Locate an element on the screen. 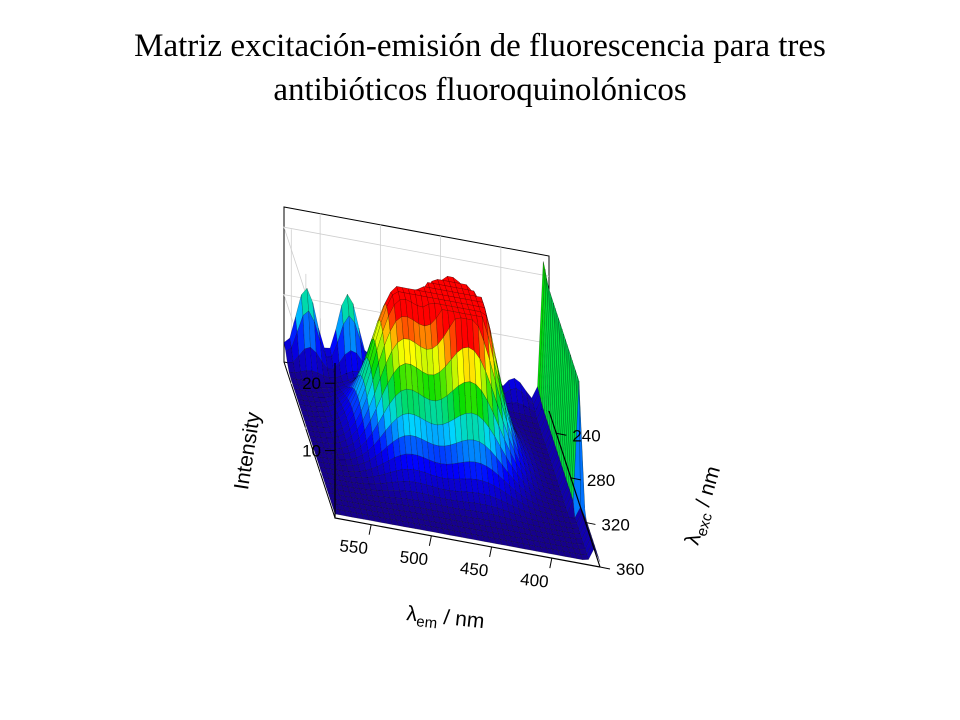 This screenshot has height=720, width=960. y-axis-label: λexc / nm is located at coordinates (705, 506).